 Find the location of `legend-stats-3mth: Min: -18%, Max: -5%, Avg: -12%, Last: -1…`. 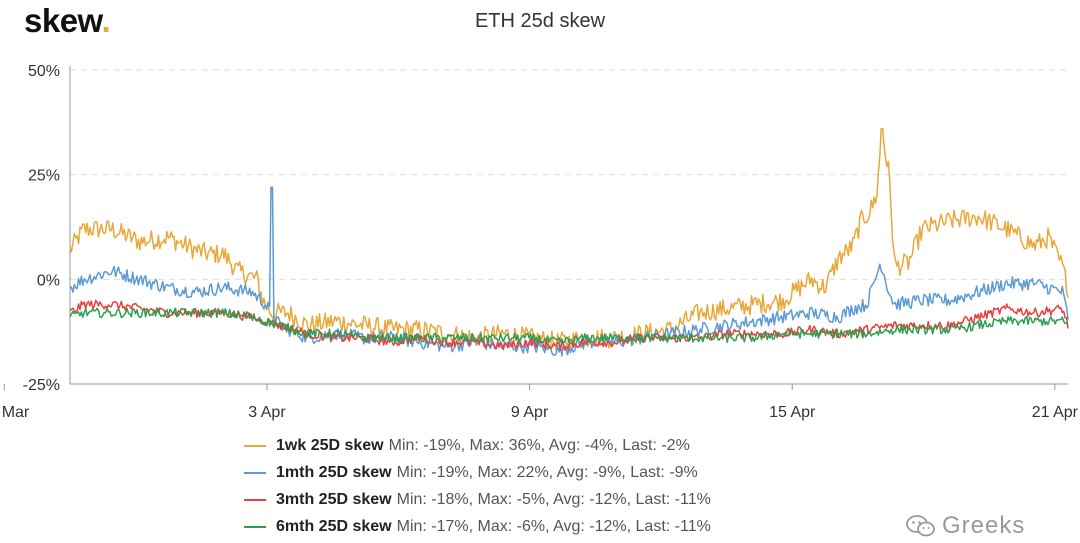

legend-stats-3mth: Min: -18%, Max: -5%, Avg: -12%, Last: -1… is located at coordinates (553, 499).